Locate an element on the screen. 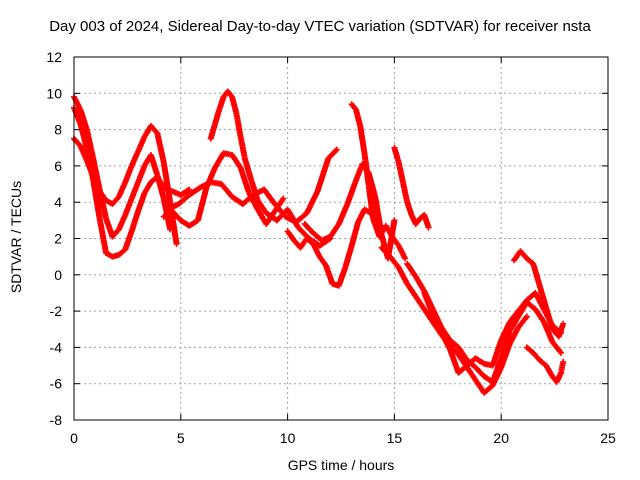  x-tick-label: 5 is located at coordinates (181, 438).